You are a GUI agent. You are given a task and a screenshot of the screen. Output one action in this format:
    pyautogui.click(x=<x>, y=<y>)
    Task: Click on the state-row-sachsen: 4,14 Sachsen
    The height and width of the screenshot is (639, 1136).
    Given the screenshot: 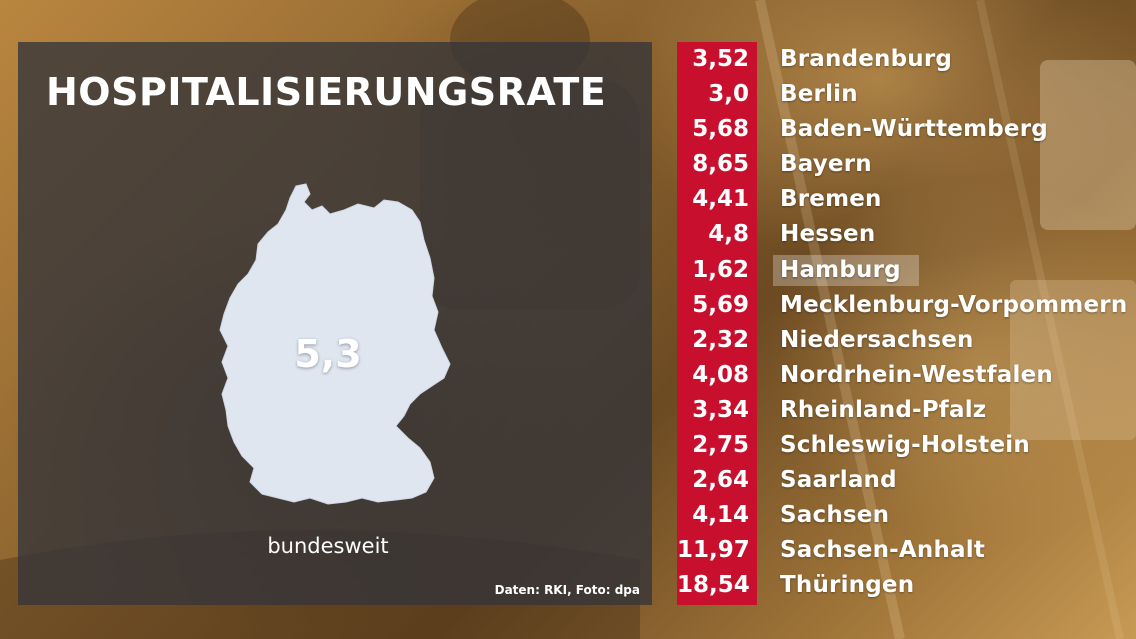 What is the action you would take?
    pyautogui.click(x=906, y=515)
    